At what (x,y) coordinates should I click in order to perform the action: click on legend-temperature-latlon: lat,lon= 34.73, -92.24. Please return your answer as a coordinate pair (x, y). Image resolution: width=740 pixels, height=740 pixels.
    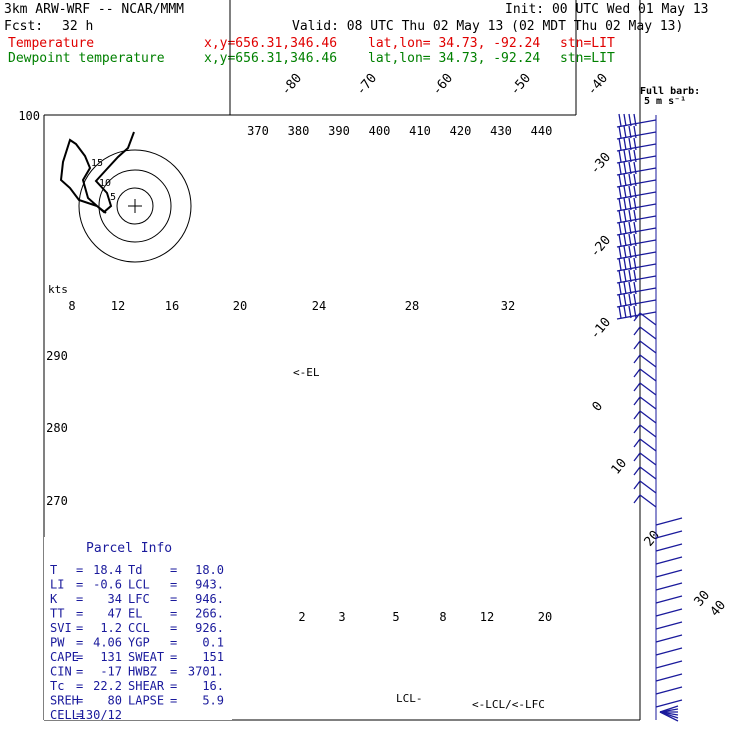
    Looking at the image, I should click on (454, 43).